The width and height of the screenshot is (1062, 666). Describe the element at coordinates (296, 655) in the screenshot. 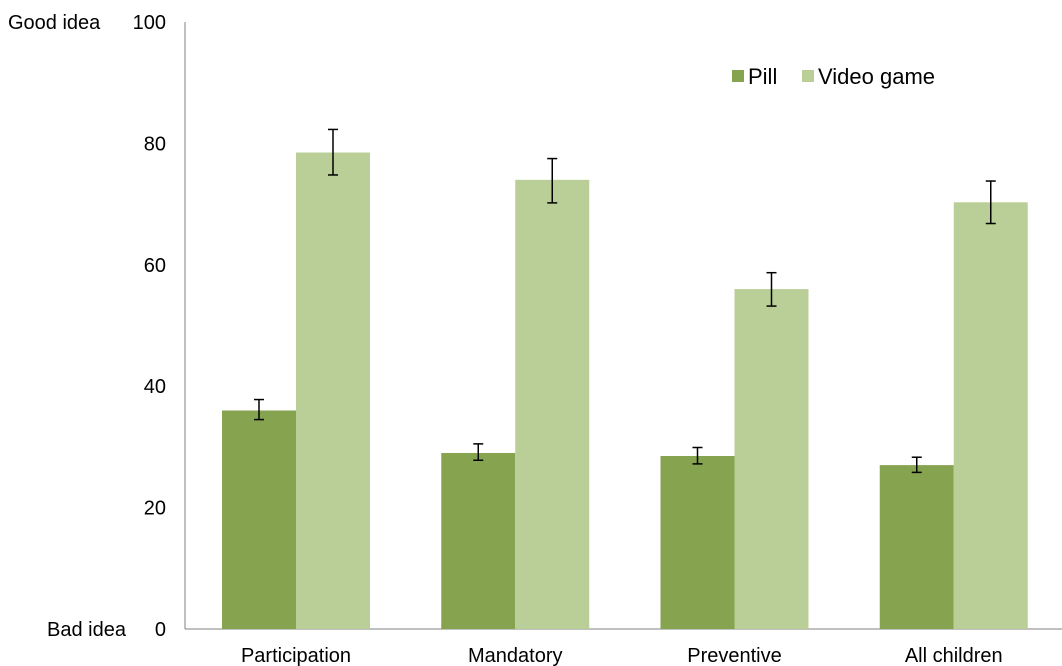

I see `x-tick-label: Participation` at that location.